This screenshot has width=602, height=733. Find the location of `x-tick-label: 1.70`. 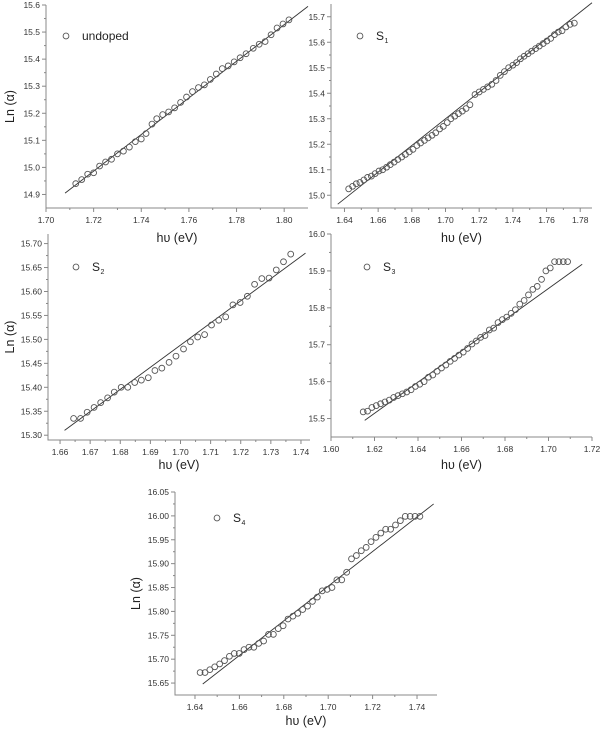

x-tick-label: 1.70 is located at coordinates (46, 220).